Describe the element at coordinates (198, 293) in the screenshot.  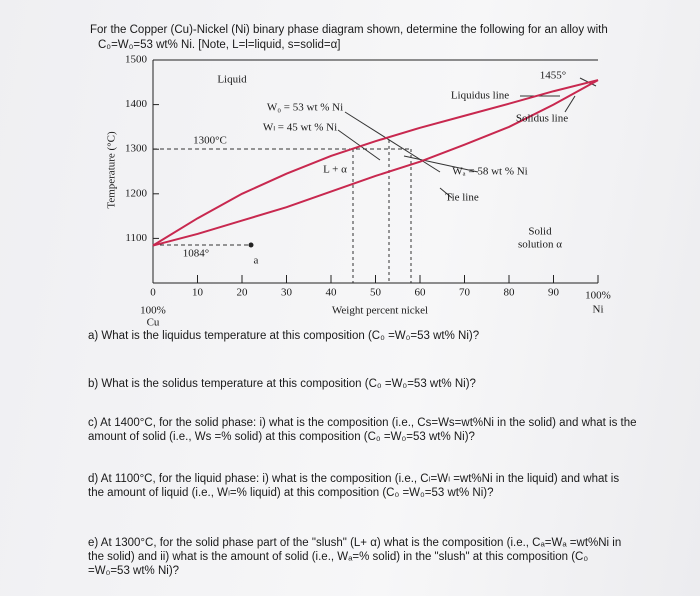
I see `x-tick-label: 10` at that location.